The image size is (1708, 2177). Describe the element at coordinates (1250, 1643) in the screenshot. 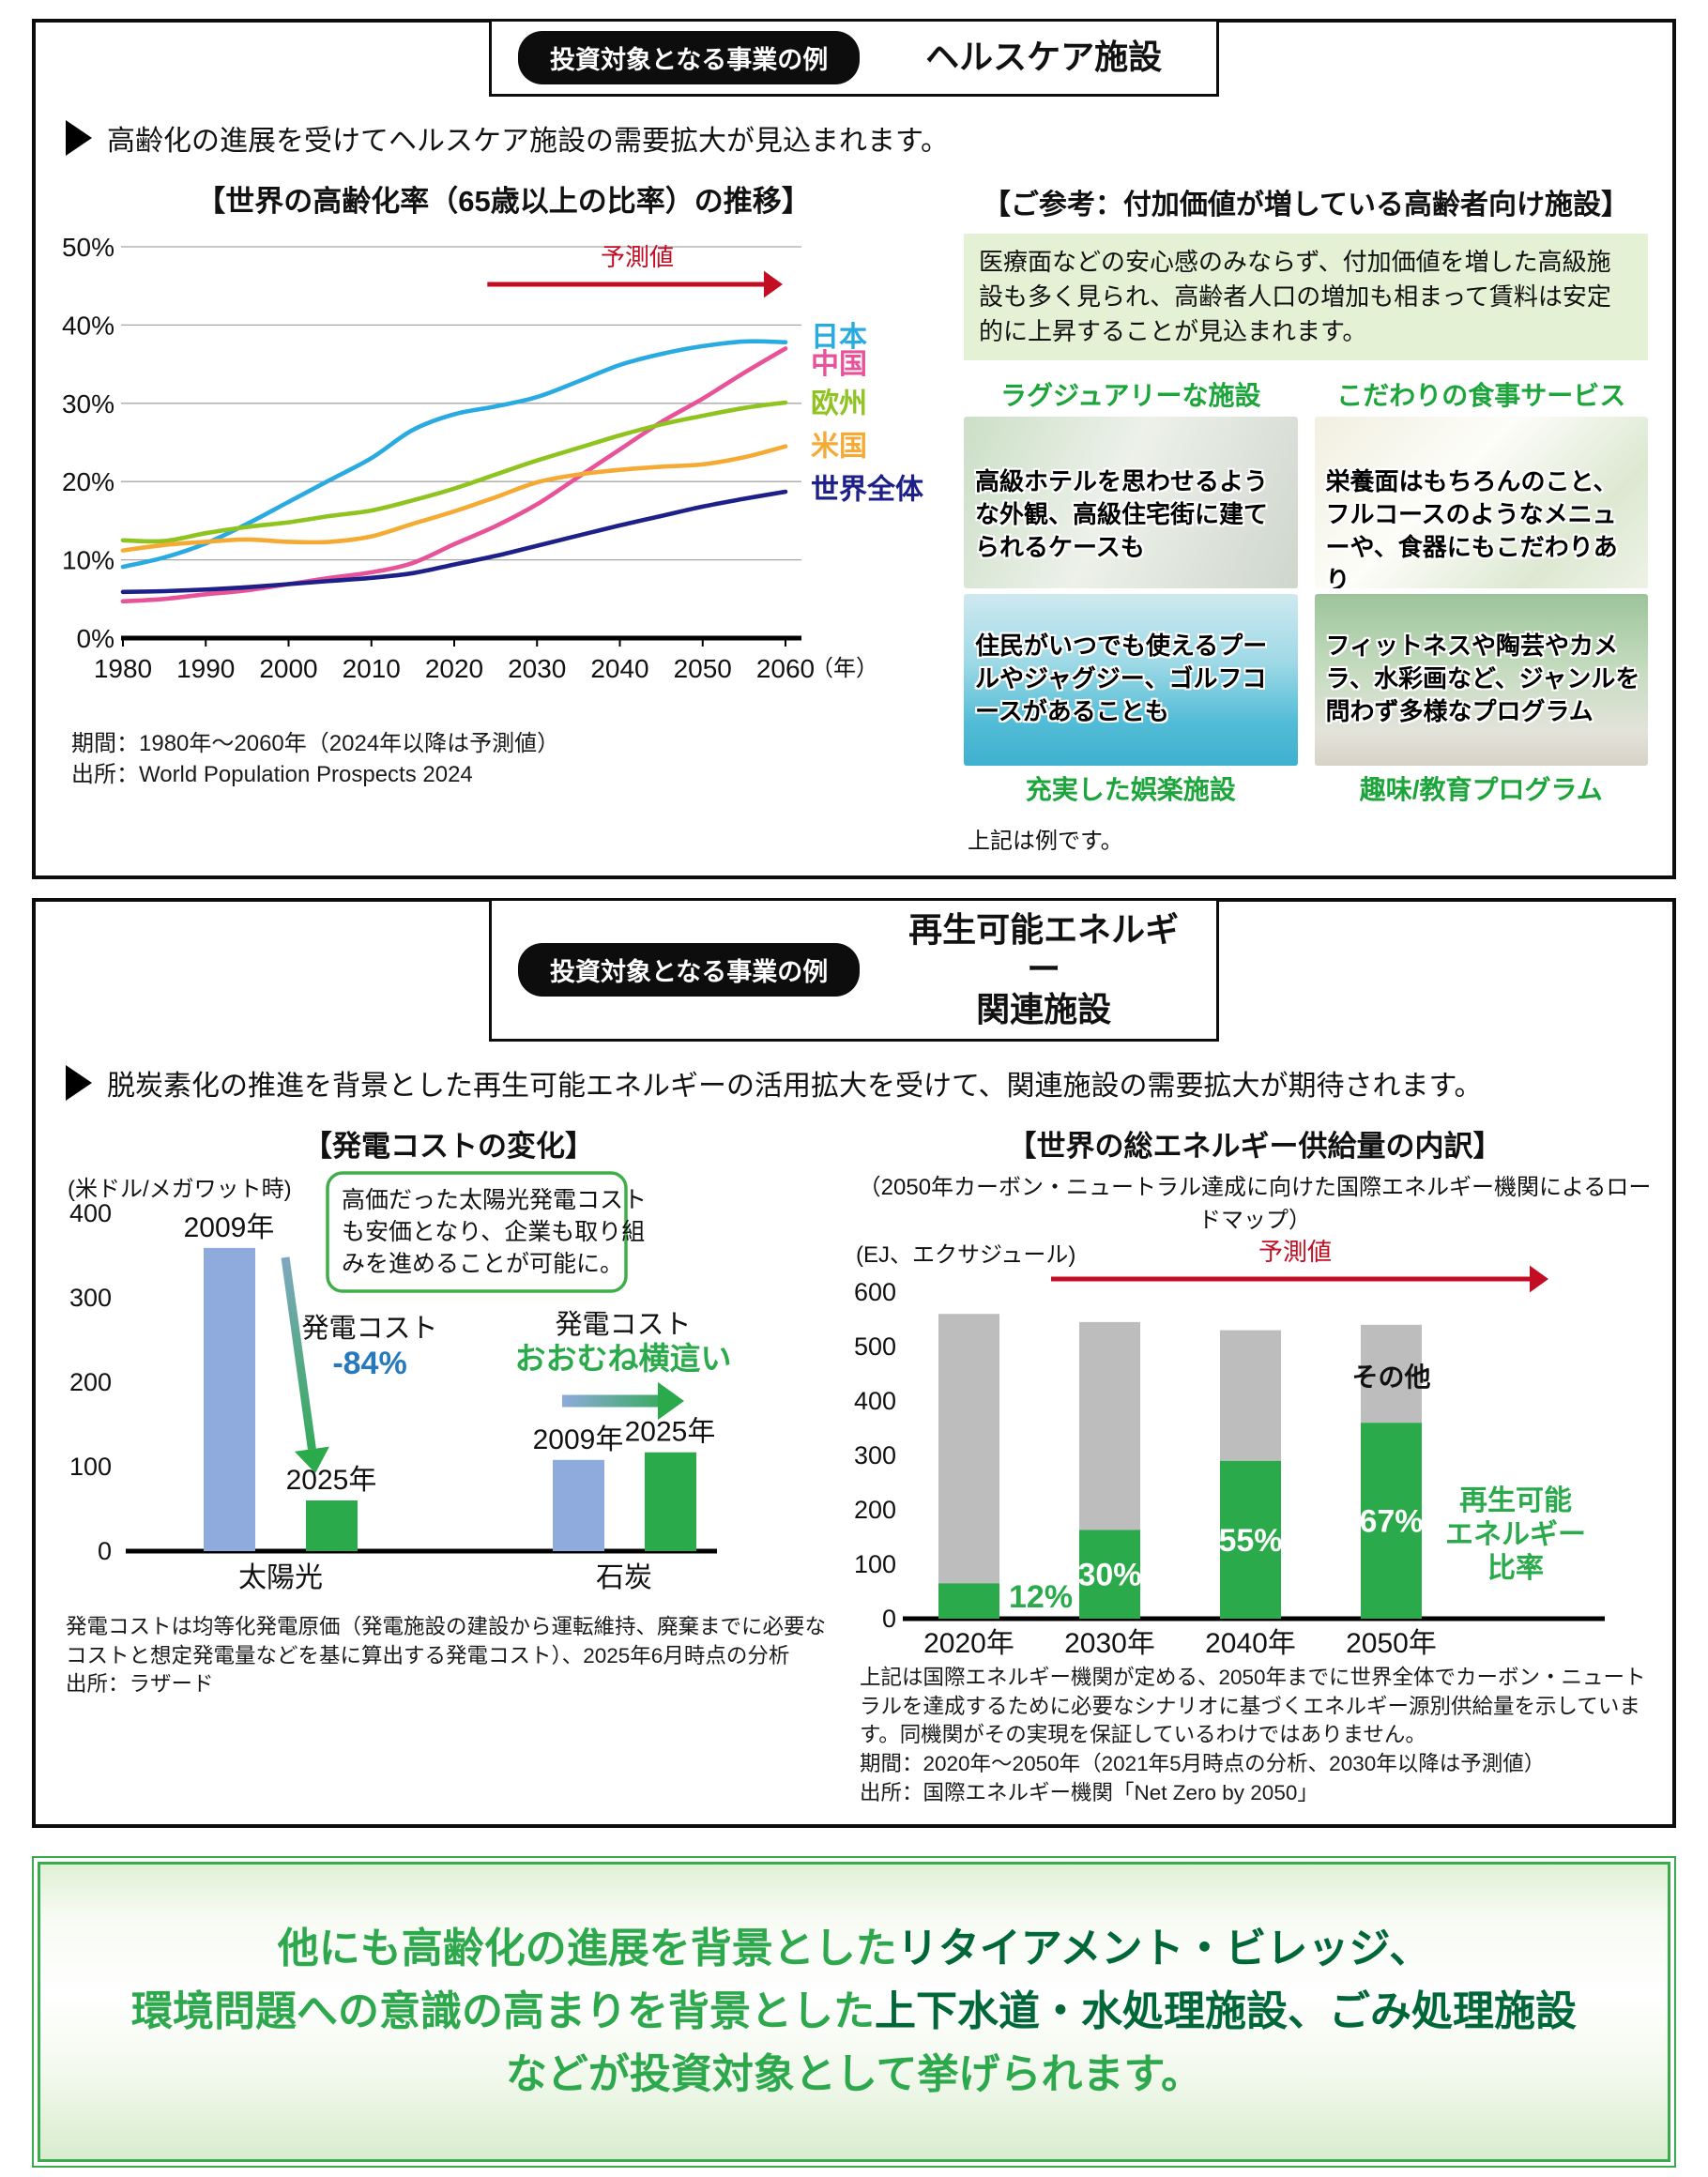

I see `svg-text: 2040年` at that location.